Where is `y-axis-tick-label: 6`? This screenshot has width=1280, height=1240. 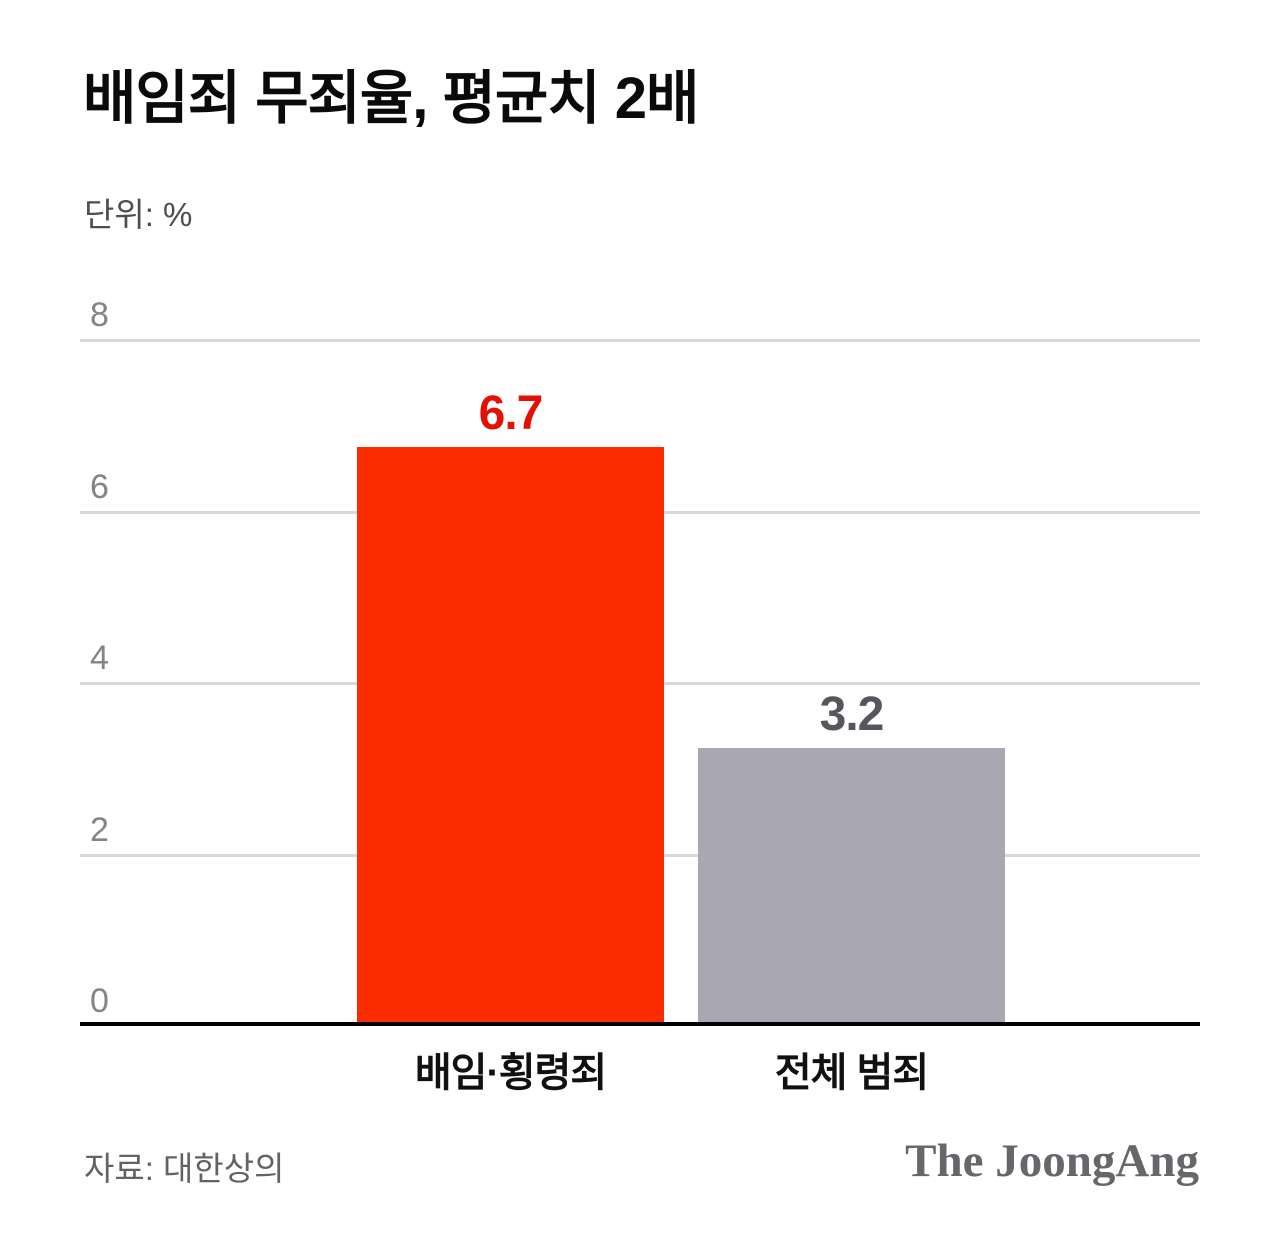
y-axis-tick-label: 6 is located at coordinates (99, 486).